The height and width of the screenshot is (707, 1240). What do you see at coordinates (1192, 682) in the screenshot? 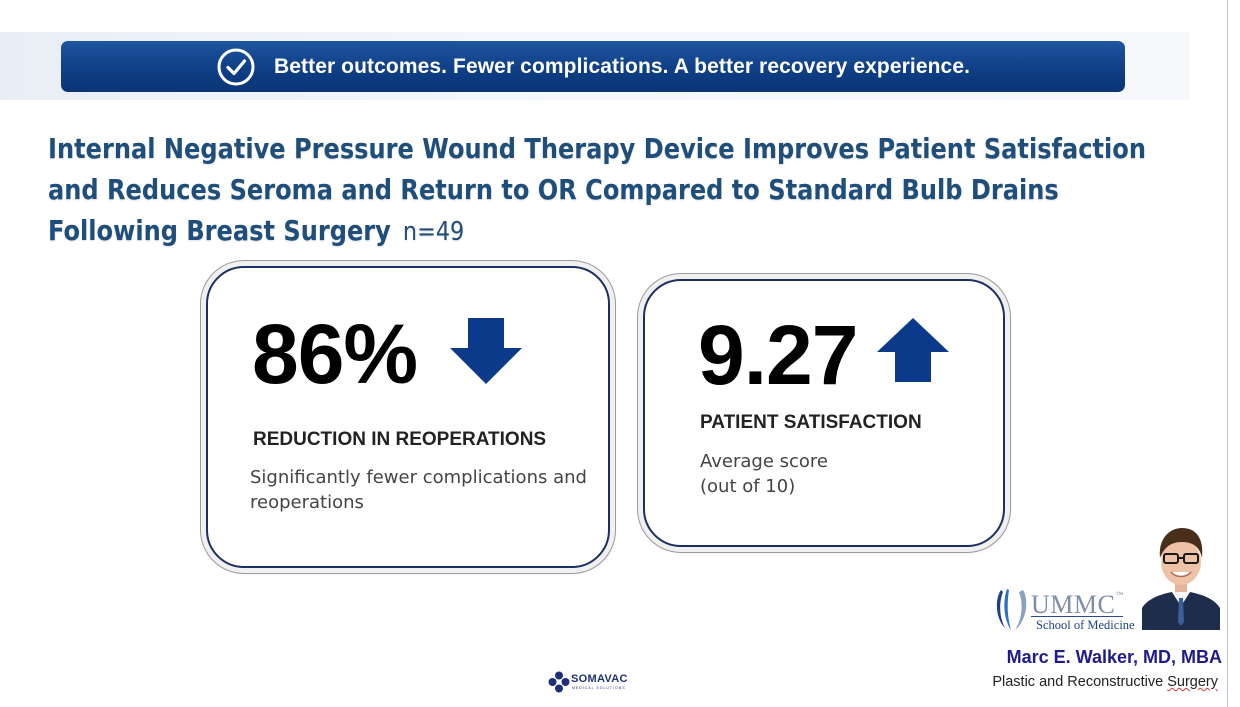
I see `author-title-suffix: Surgery` at bounding box center [1192, 682].